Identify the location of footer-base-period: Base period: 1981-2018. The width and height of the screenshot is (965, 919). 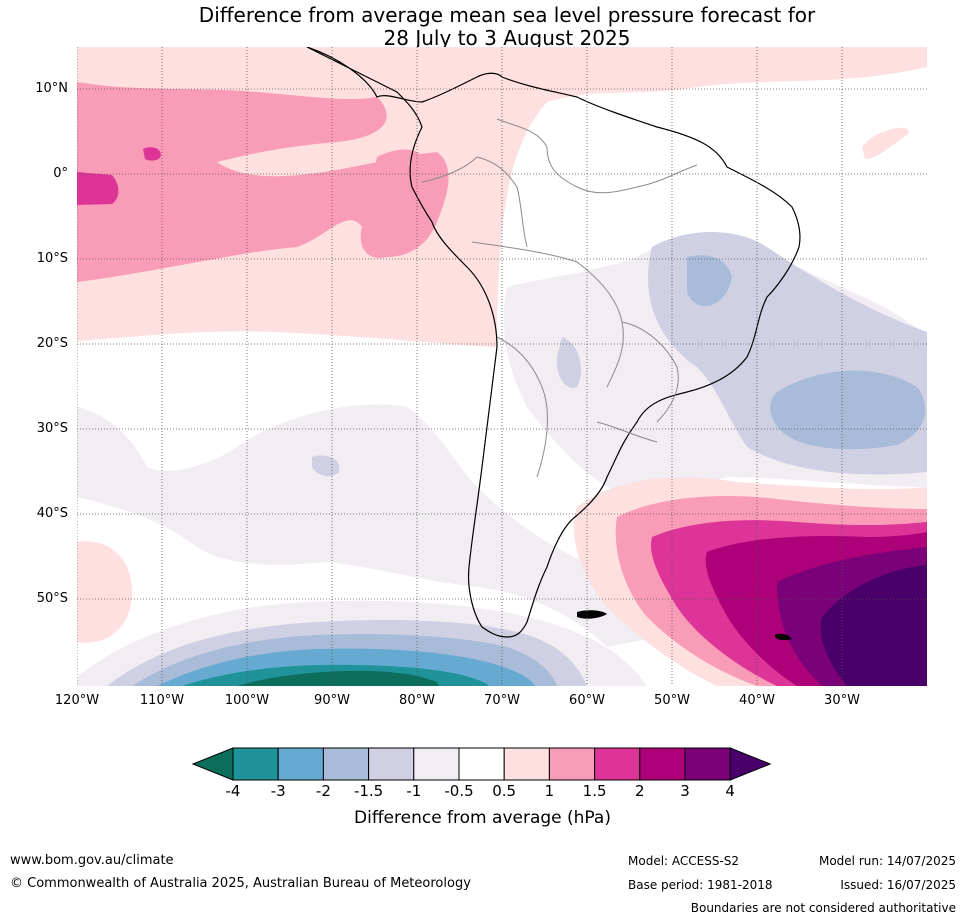
(700, 885).